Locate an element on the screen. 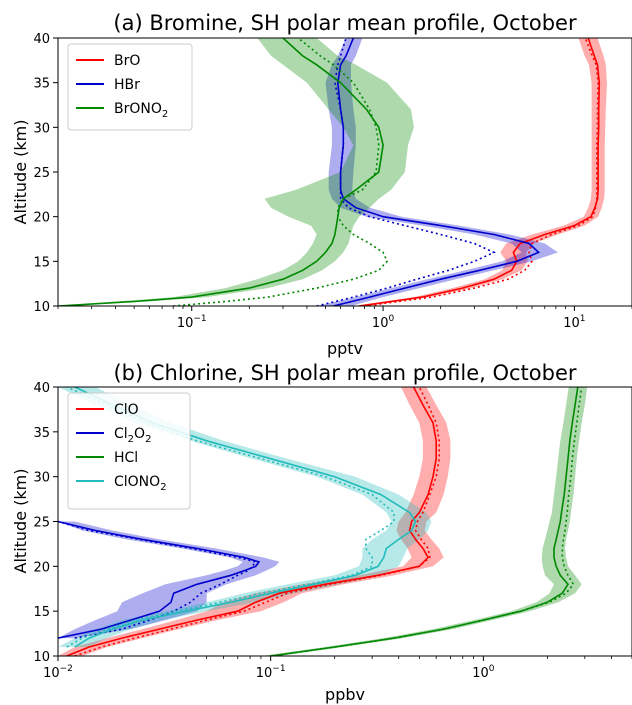 Image resolution: width=632 pixels, height=705 pixels. bromine-y-tick-label: 40 is located at coordinates (41, 39).